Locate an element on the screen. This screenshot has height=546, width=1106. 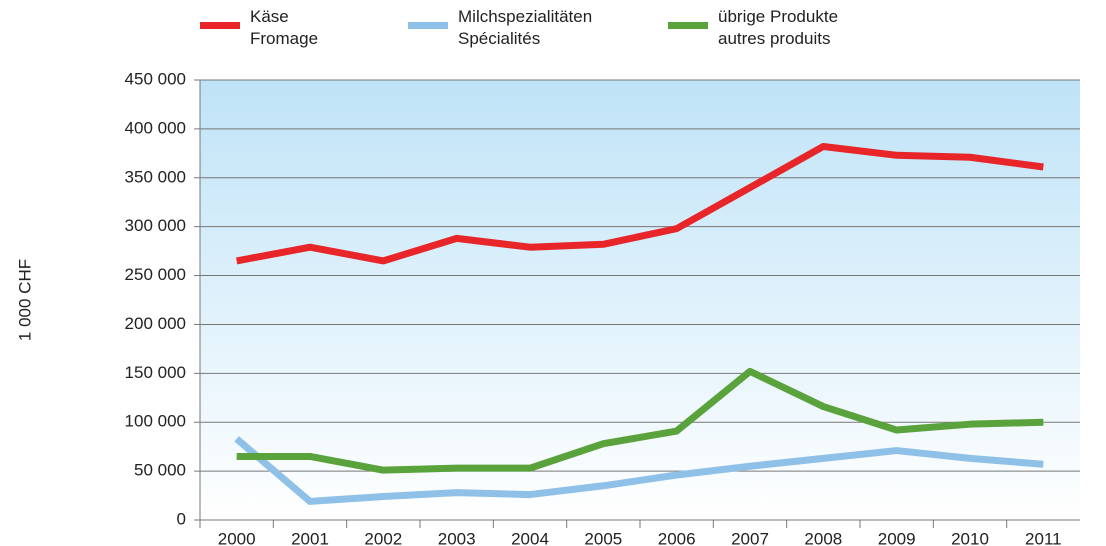
y-tick-label: 250 000 is located at coordinates (155, 274).